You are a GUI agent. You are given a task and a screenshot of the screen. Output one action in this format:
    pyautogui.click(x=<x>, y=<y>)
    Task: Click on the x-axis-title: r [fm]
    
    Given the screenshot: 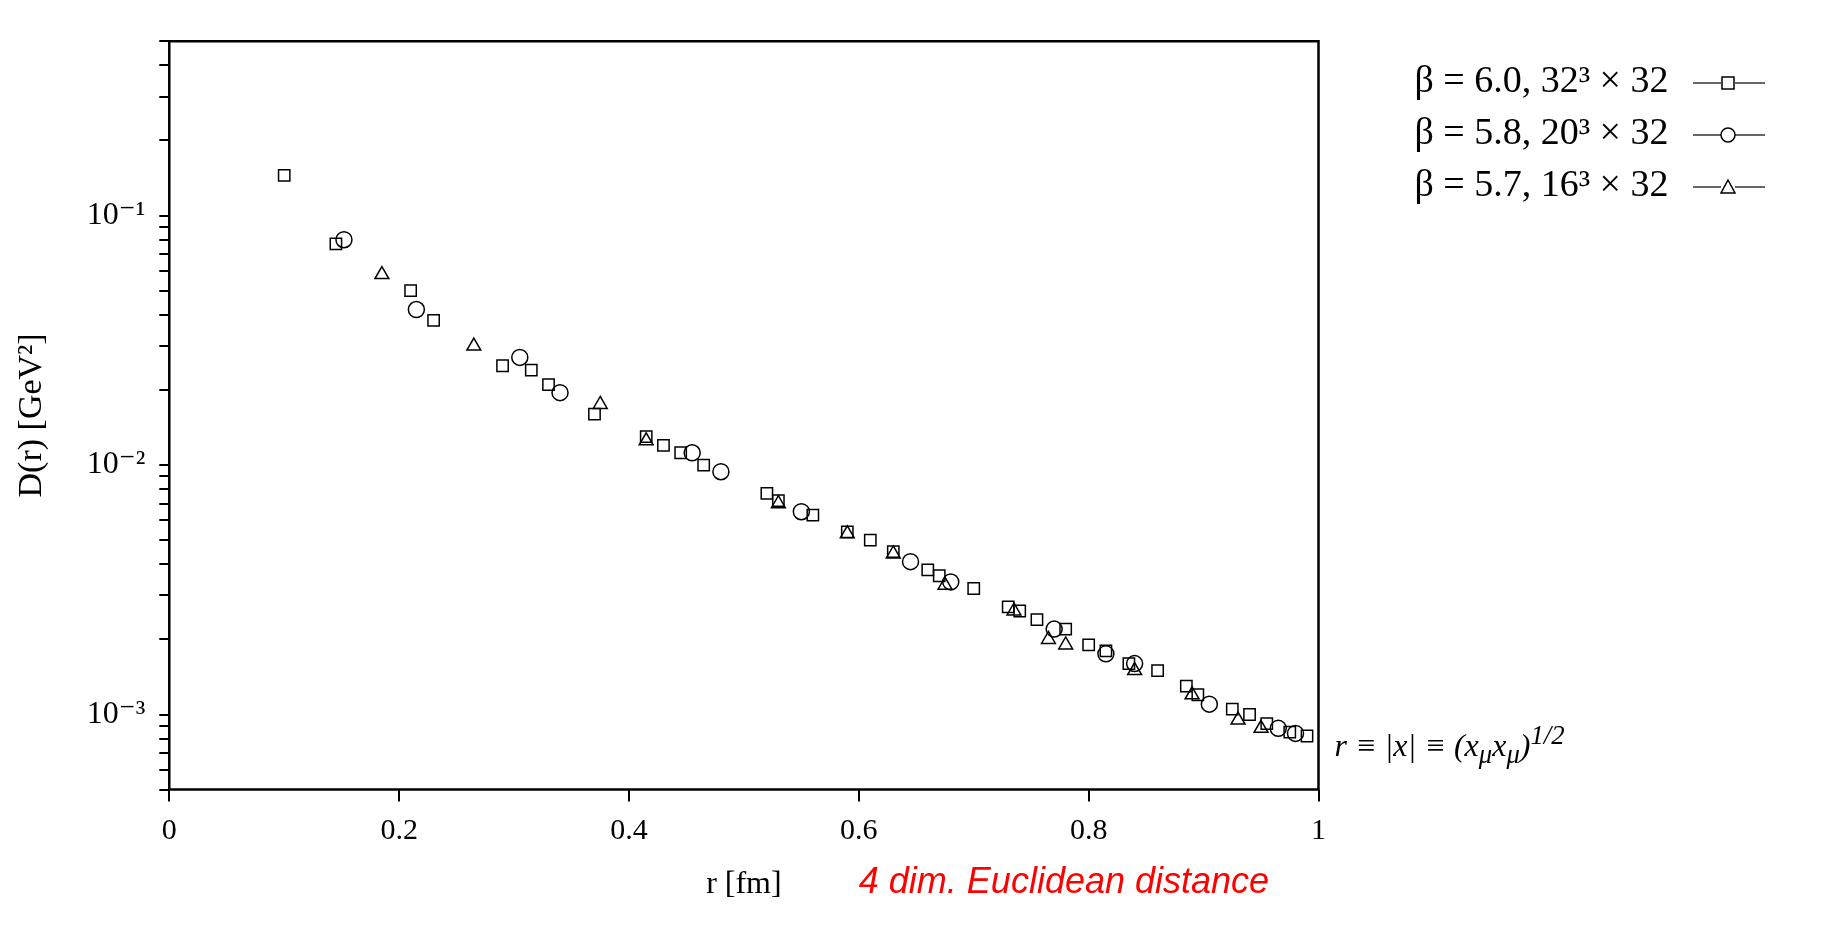 What is the action you would take?
    pyautogui.click(x=744, y=882)
    